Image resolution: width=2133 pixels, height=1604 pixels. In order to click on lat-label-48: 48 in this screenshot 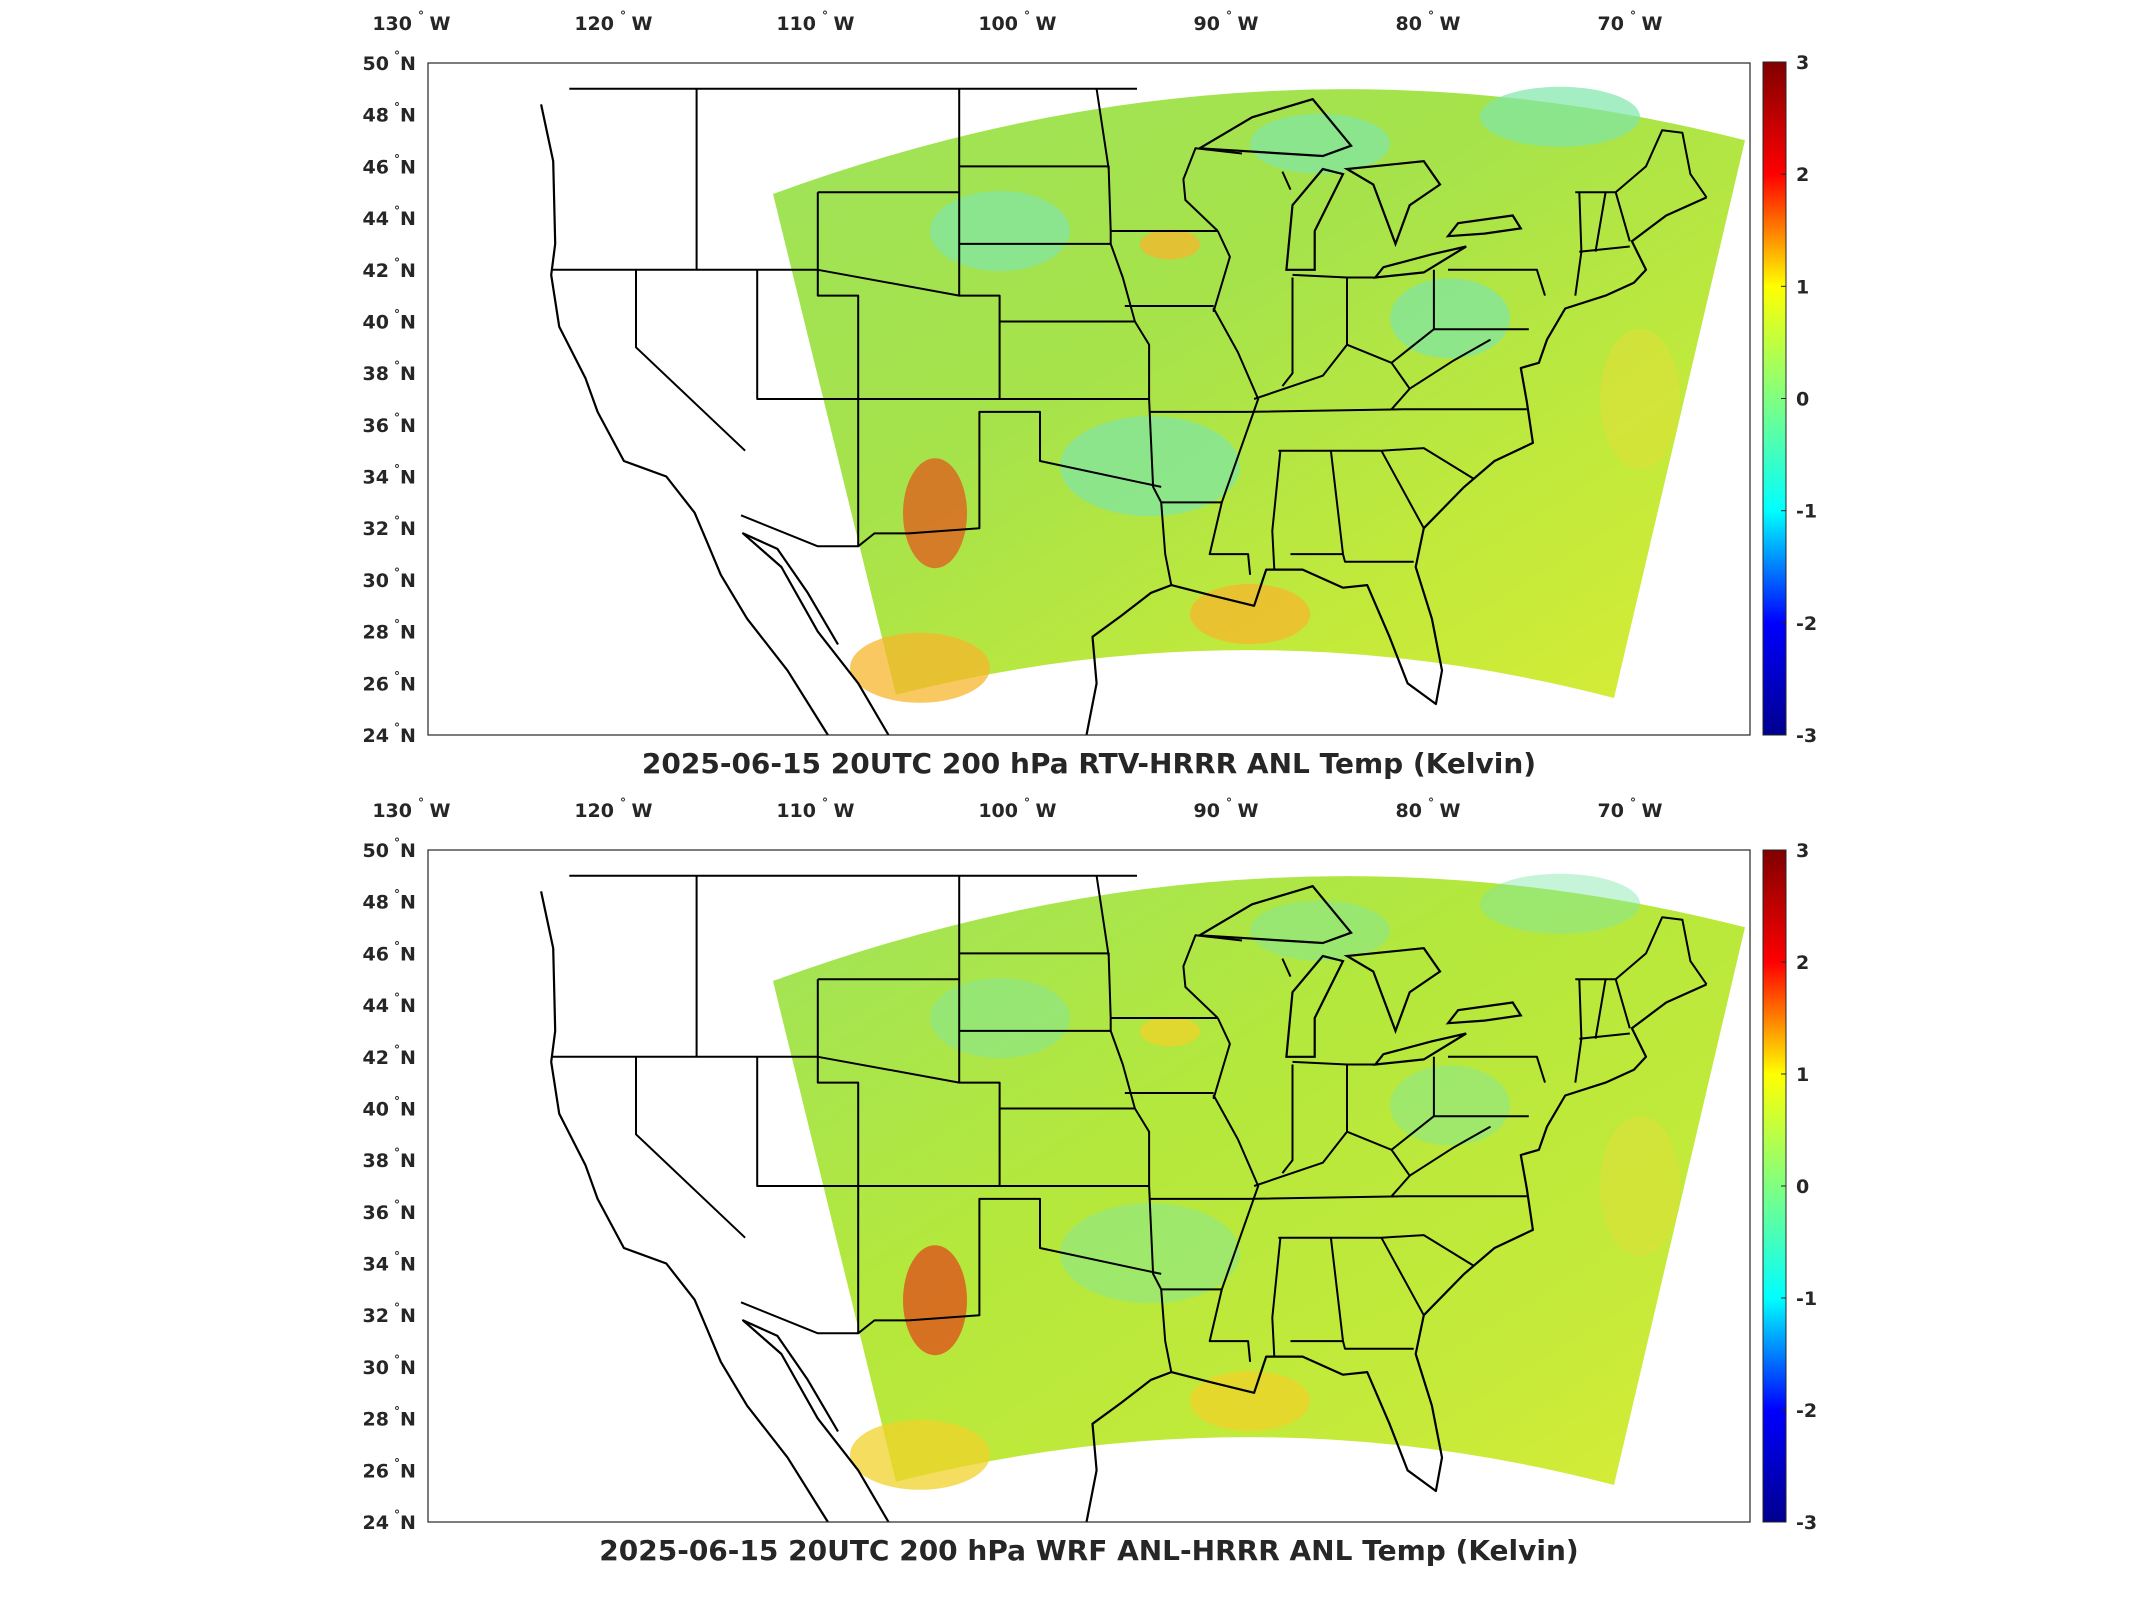, I will do `click(376, 903)`.